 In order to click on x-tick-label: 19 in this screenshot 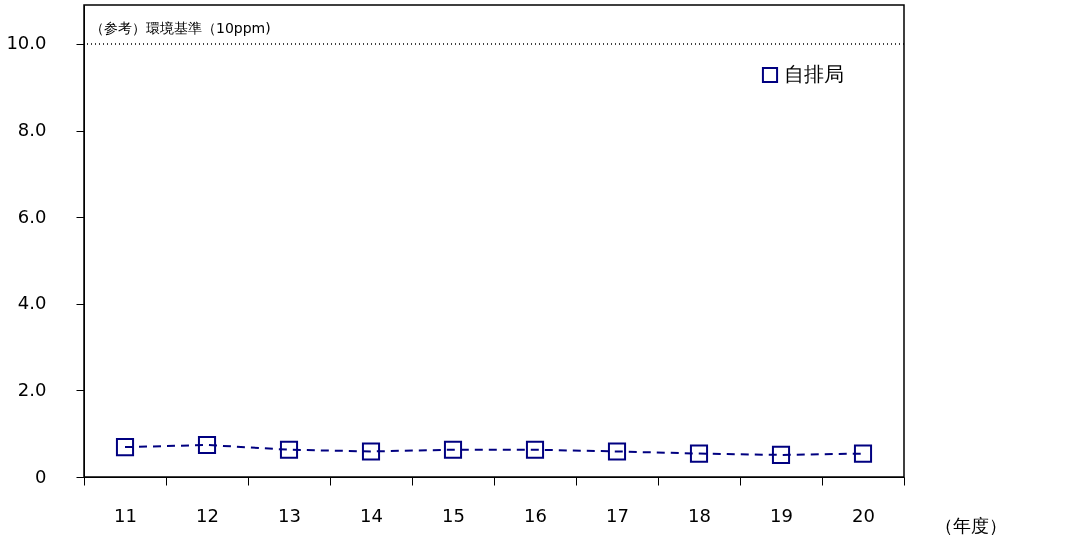, I will do `click(781, 515)`.